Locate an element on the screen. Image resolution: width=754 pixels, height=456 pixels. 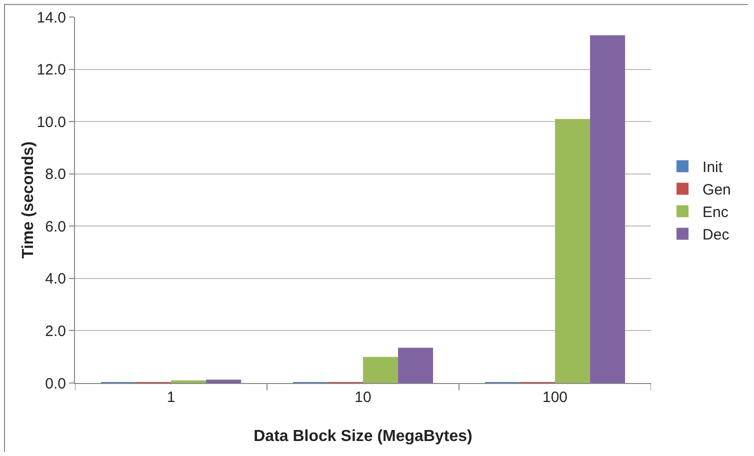
x-axis-title: Data Block Size (MegaBytes) is located at coordinates (363, 436).